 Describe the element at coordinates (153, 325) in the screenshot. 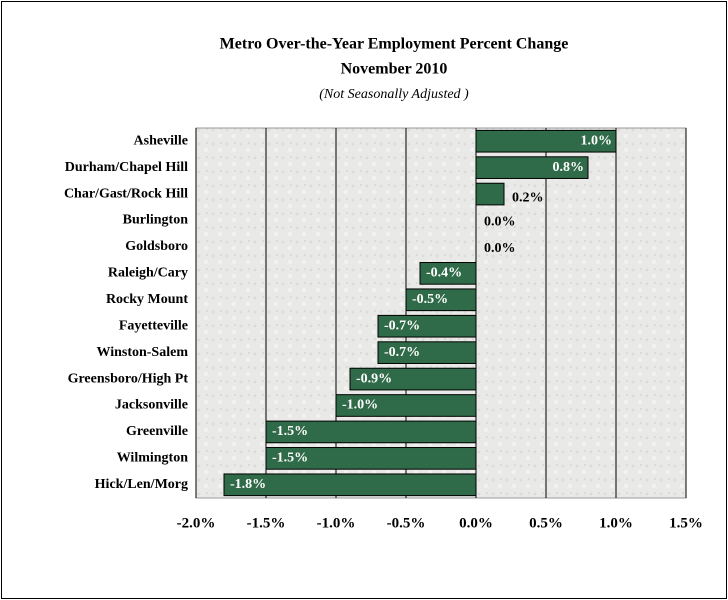

I see `y-tick-label: Fayetteville` at that location.